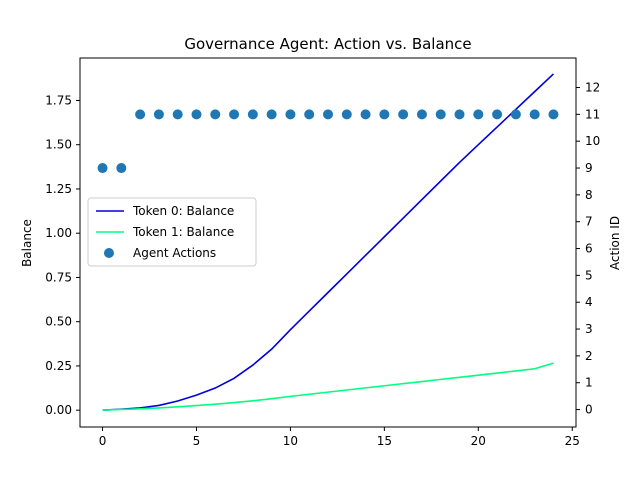  What do you see at coordinates (589, 275) in the screenshot?
I see `y2-tick-label: 5` at bounding box center [589, 275].